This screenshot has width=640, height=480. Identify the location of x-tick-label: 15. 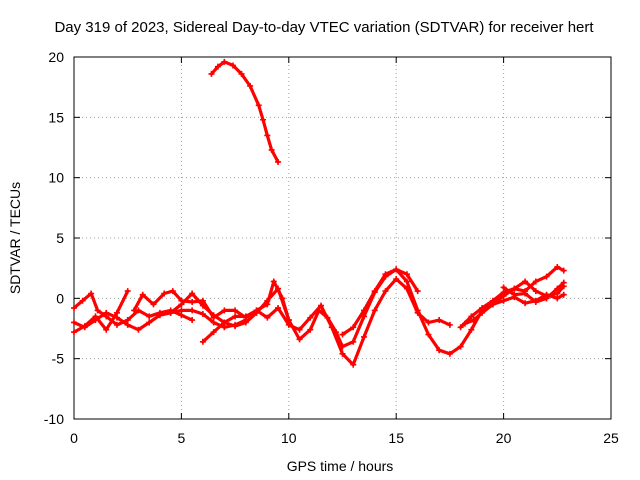
(396, 438).